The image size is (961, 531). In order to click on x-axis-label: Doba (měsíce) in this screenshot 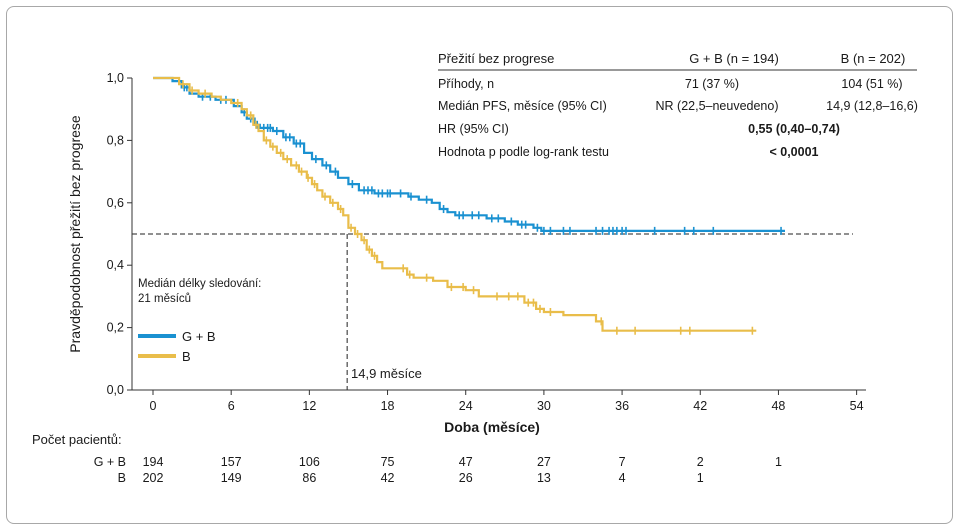, I will do `click(492, 427)`.